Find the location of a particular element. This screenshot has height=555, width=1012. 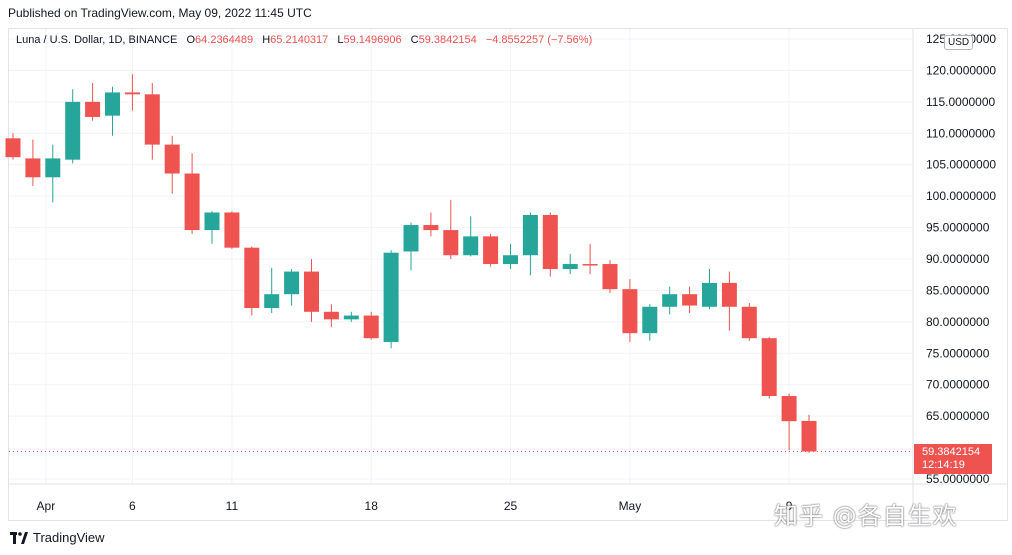

currency-badge: USD is located at coordinates (959, 42).